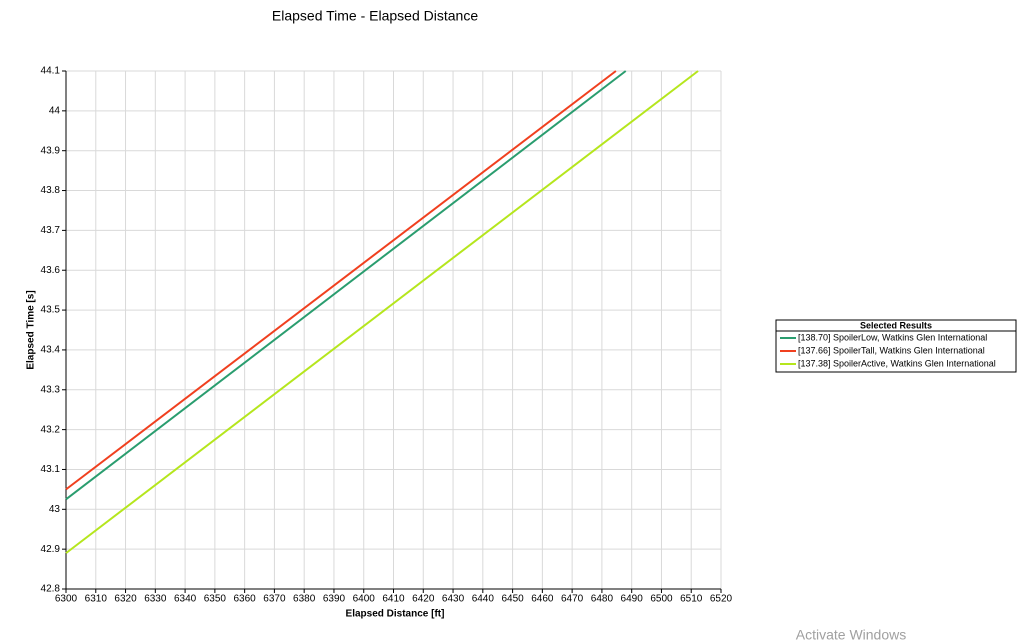  I want to click on x-tick-label: 6370, so click(274, 599).